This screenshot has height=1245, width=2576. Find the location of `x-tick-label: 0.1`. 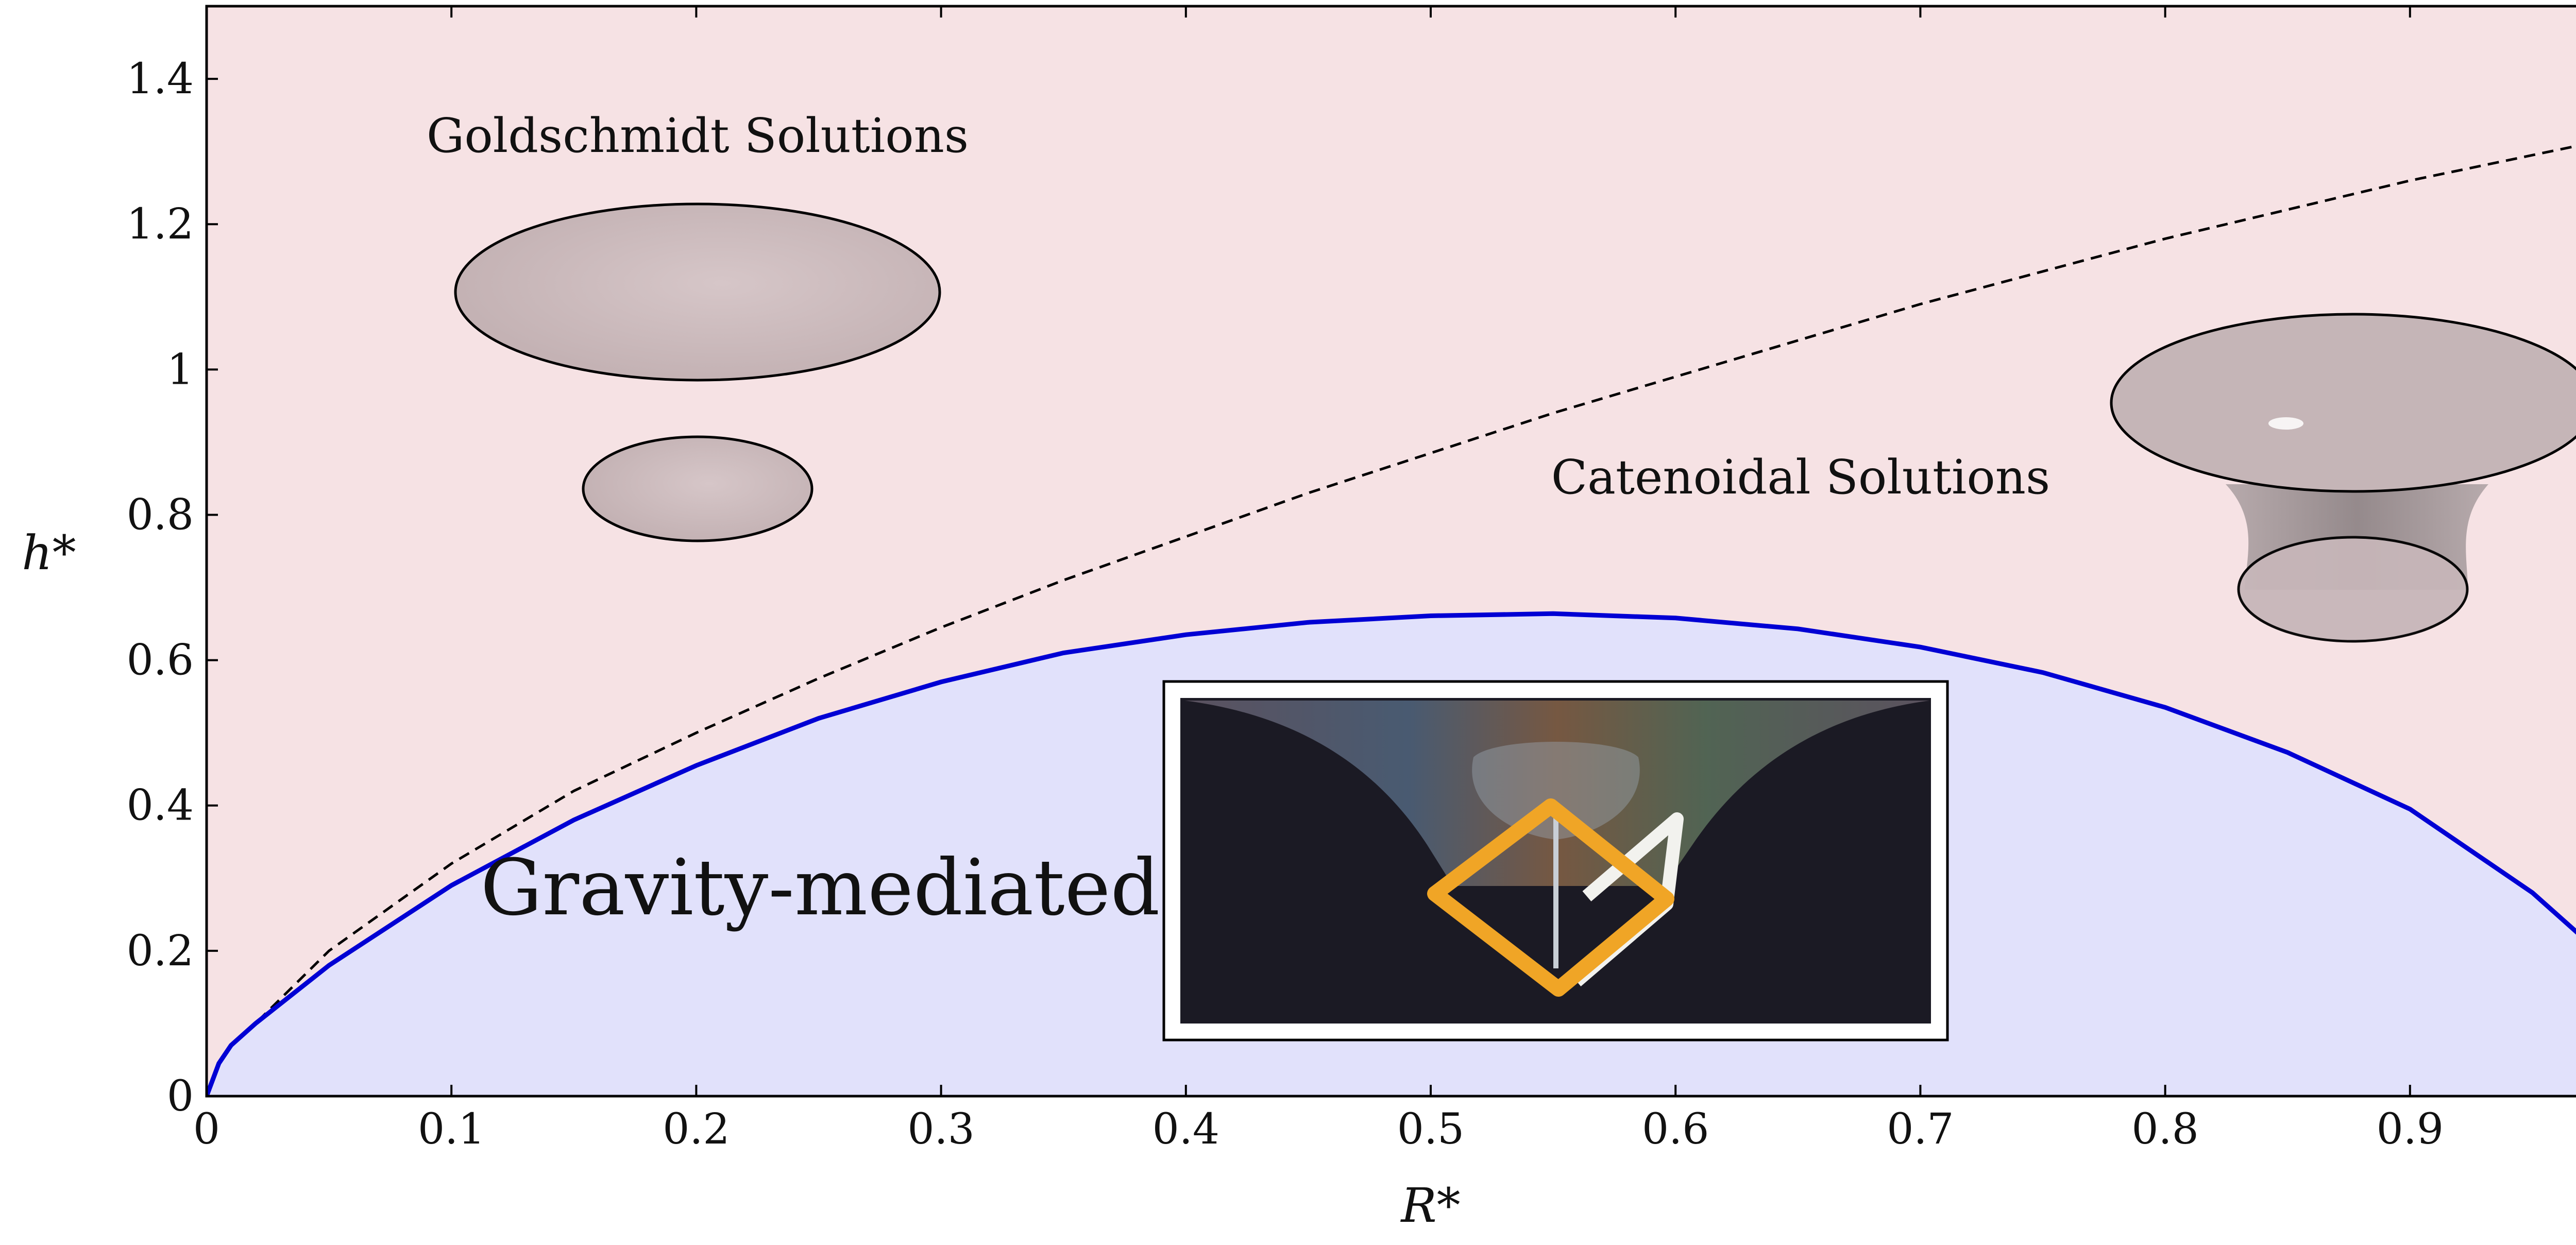

x-tick-label: 0.1 is located at coordinates (452, 1129).